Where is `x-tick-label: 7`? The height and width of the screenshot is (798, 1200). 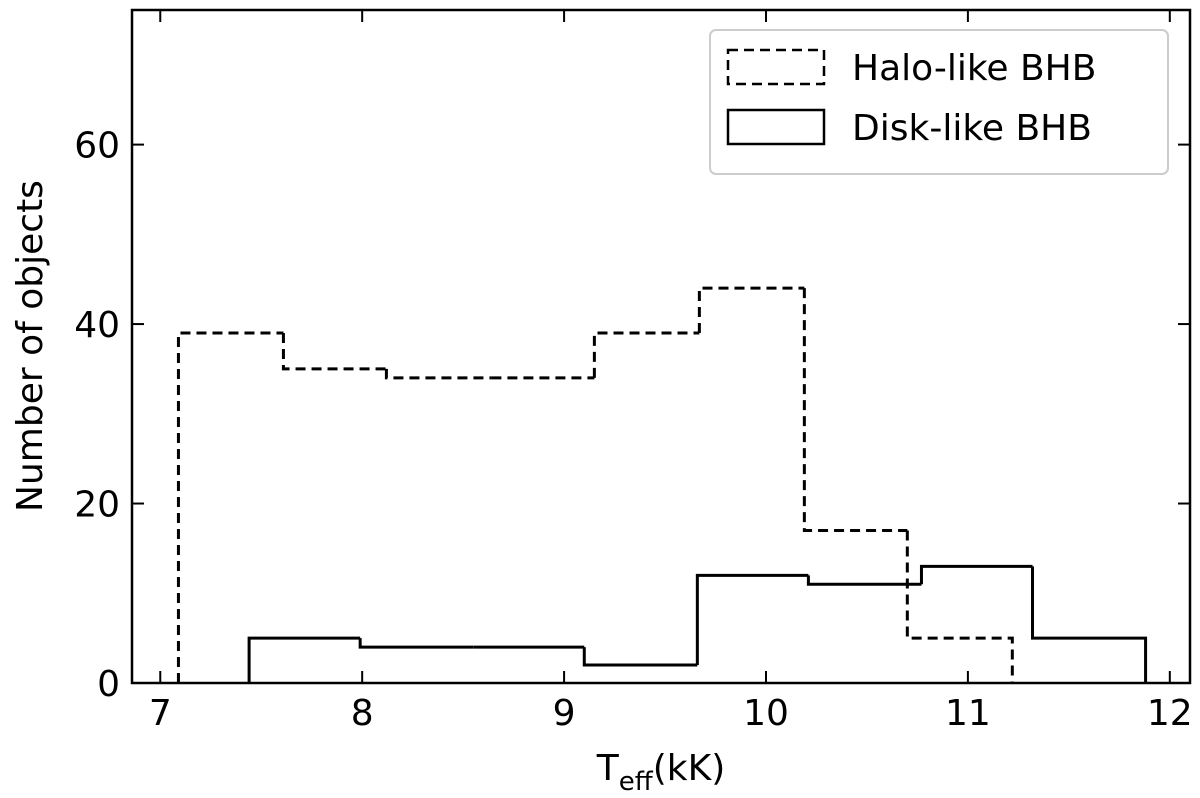 x-tick-label: 7 is located at coordinates (160, 713).